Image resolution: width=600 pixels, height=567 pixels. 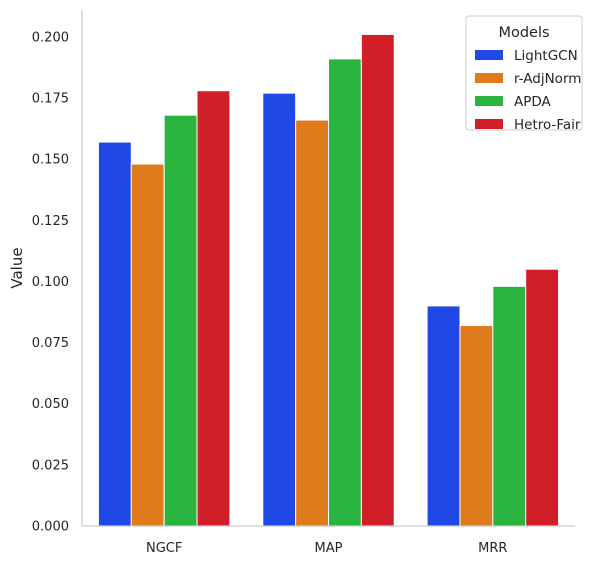 I want to click on y-tick-label: 0.075, so click(x=50, y=343).